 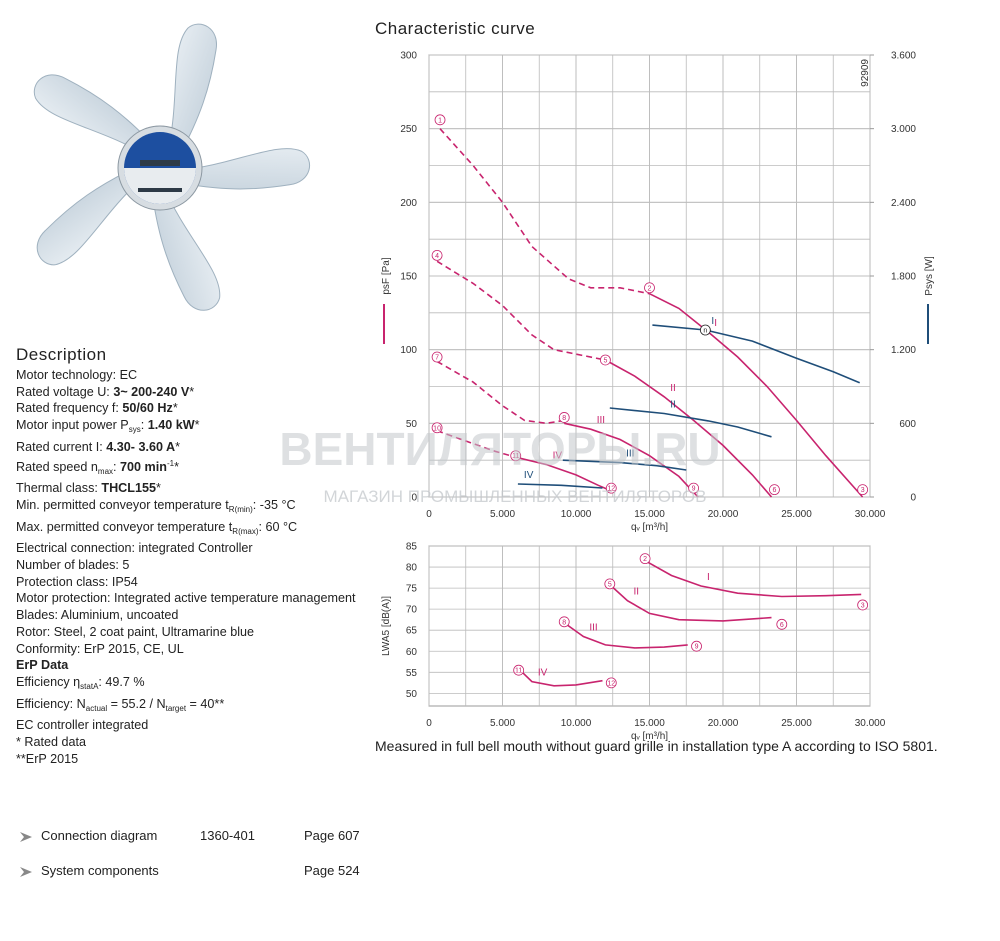 I want to click on link-row: System components Page 524, so click(x=198, y=872).